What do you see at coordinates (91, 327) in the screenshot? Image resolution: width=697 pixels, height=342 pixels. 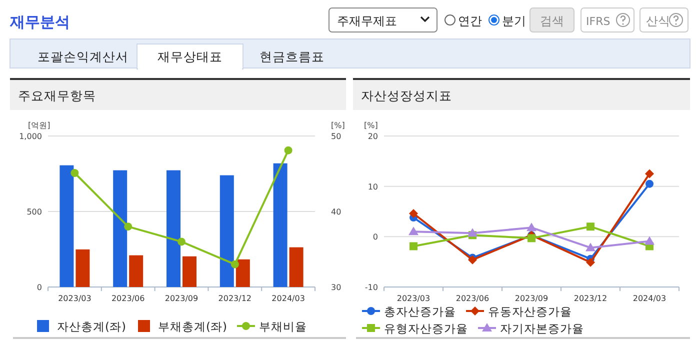 I see `legend-label: 자산총계(좌)` at bounding box center [91, 327].